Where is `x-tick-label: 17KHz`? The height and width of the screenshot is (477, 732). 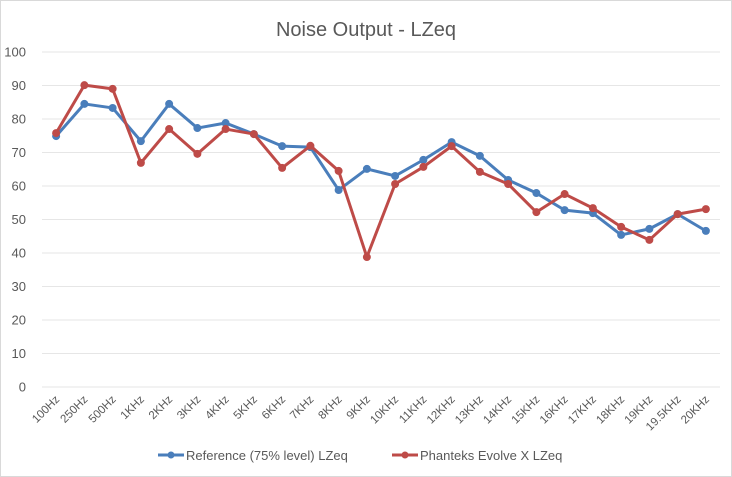
x-tick-label: 17KHz is located at coordinates (582, 409).